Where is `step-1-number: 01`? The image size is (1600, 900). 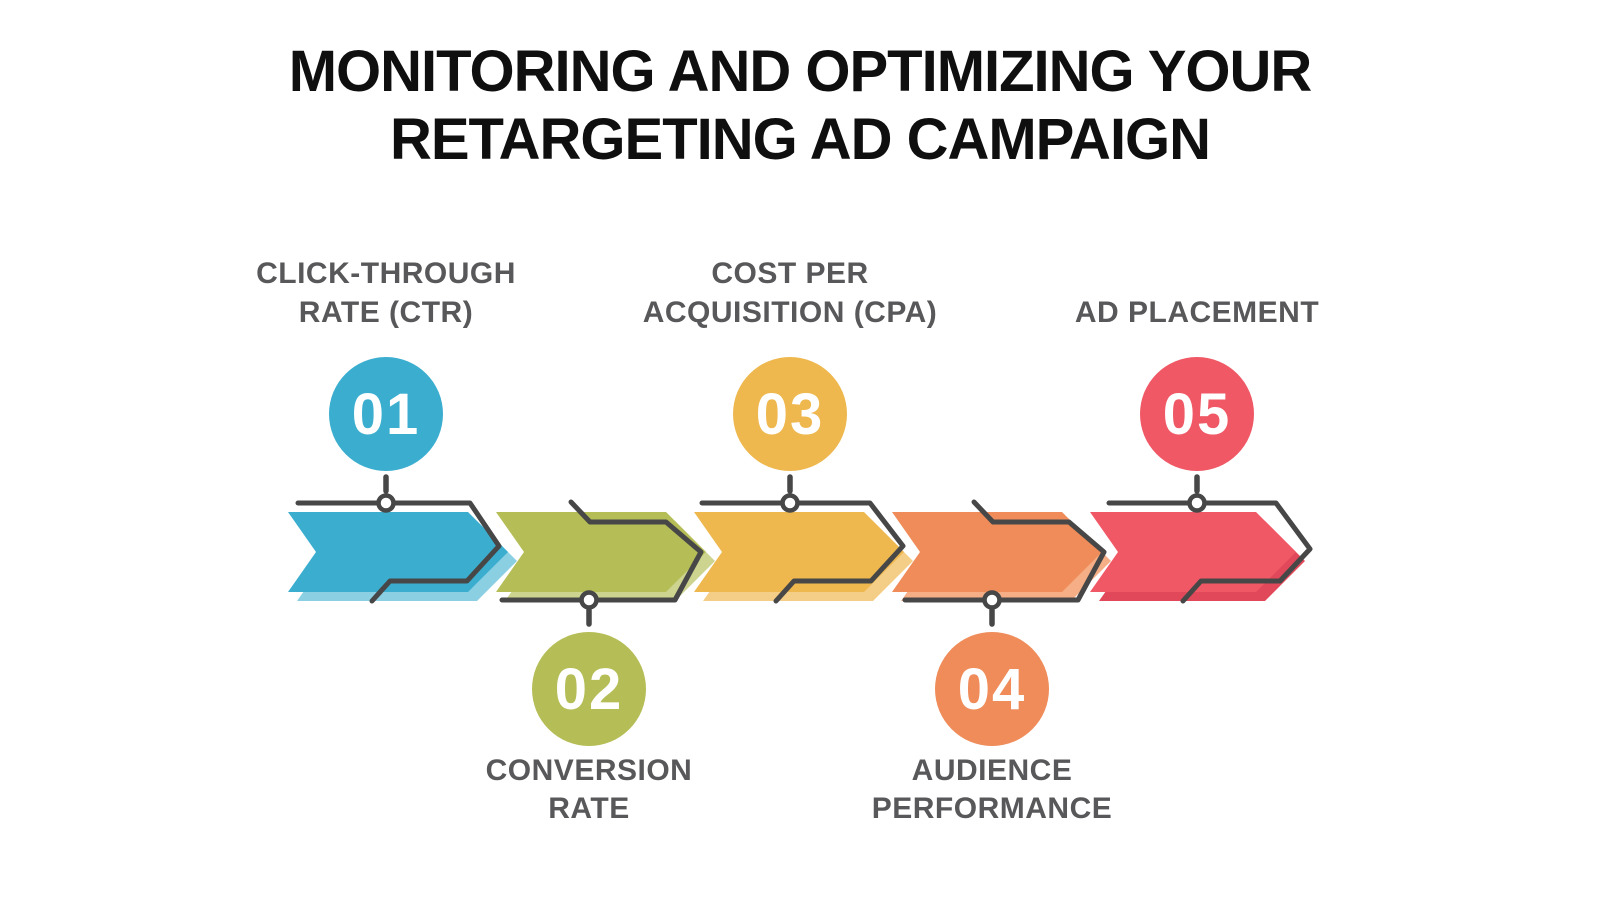
step-1-number: 01 is located at coordinates (386, 414).